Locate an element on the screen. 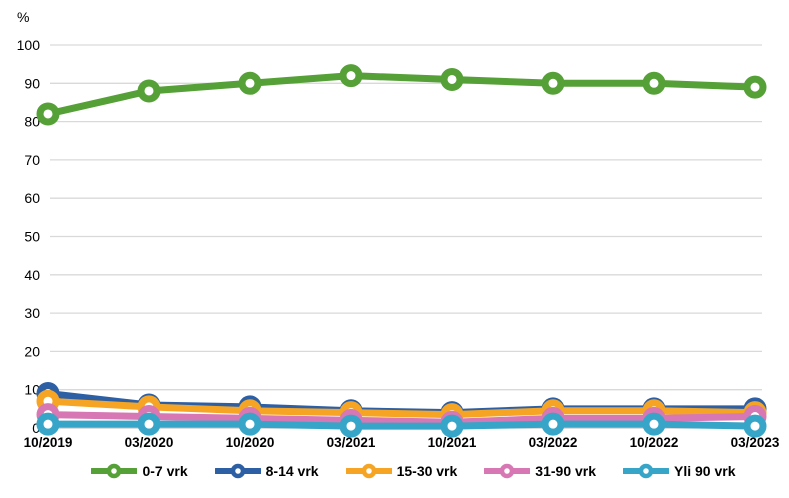  legend-item-yli-90-vrk: Yli 90 vrk is located at coordinates (679, 471).